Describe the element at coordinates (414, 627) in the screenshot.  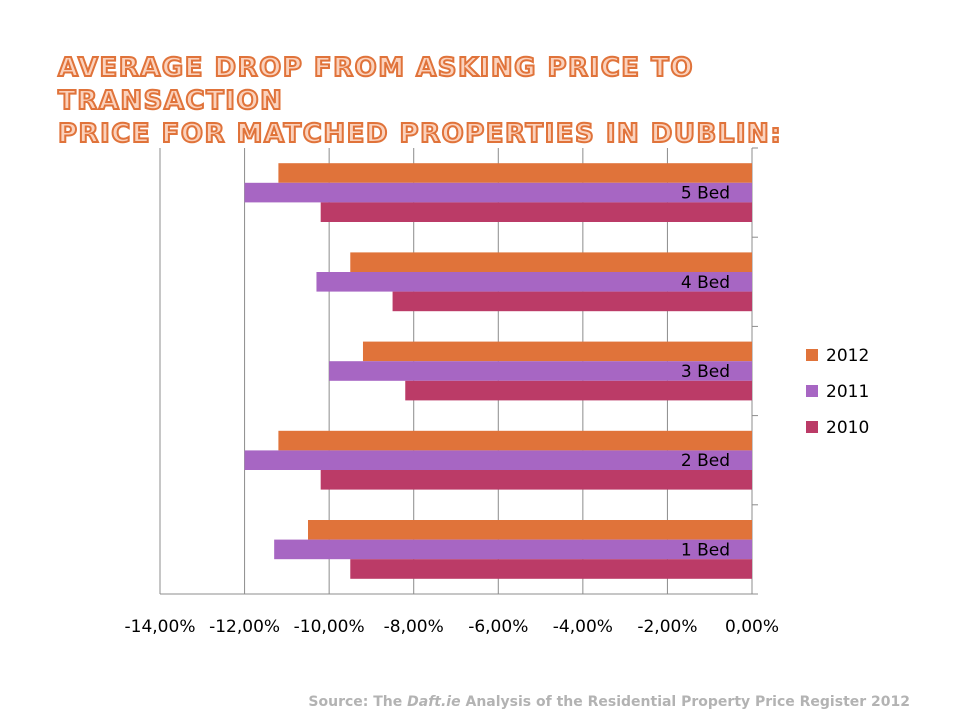
I see `x-tick-label: -8,00%` at that location.